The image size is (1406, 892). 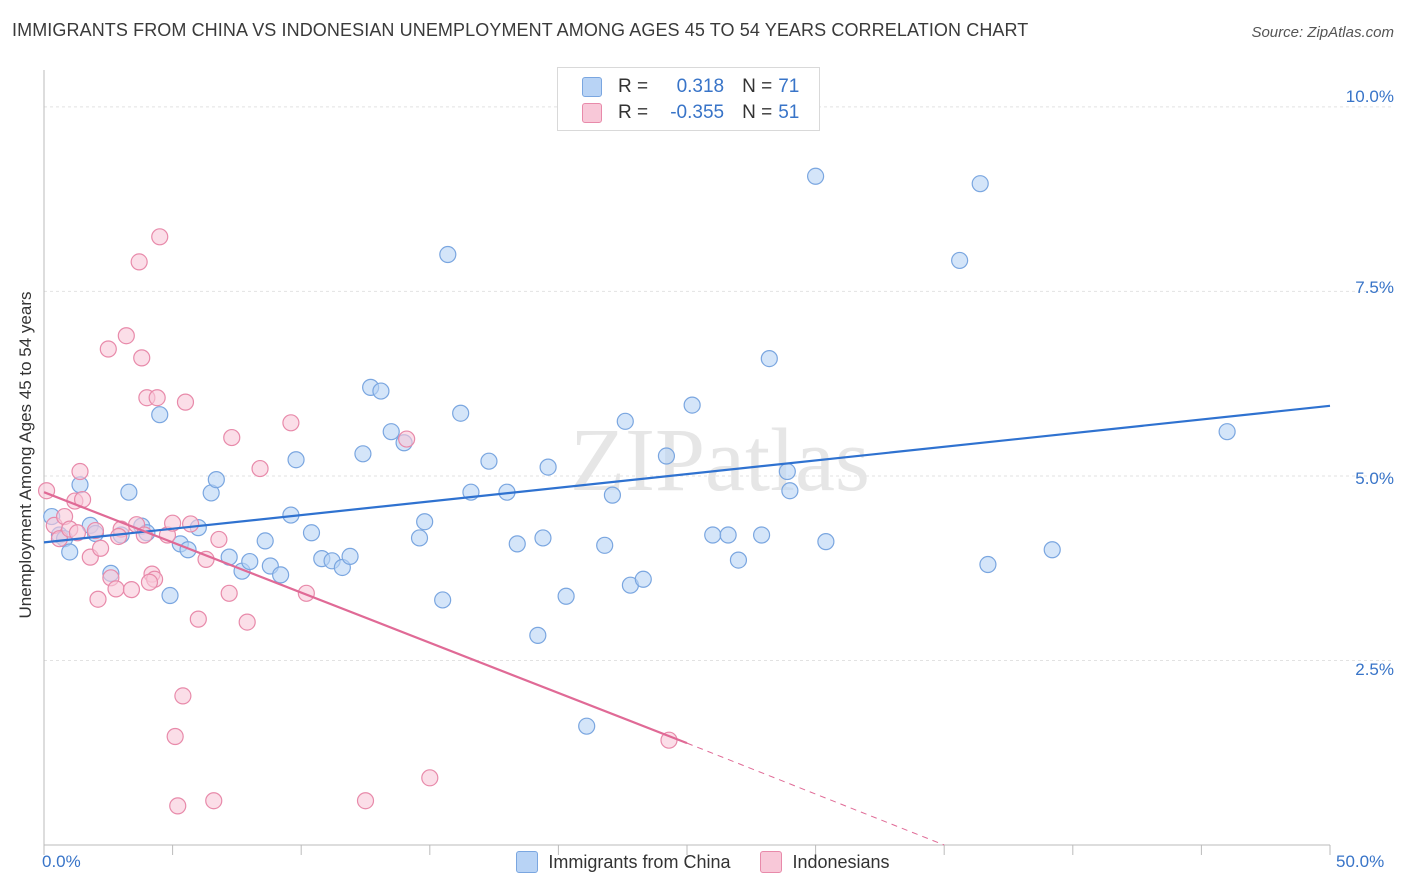 I want to click on legend-swatch-china, so click(x=592, y=87).